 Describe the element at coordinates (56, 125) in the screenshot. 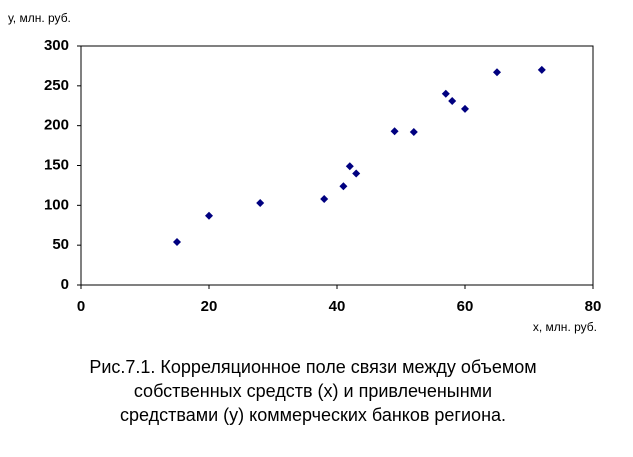

I see `y-tick-label: 200` at that location.